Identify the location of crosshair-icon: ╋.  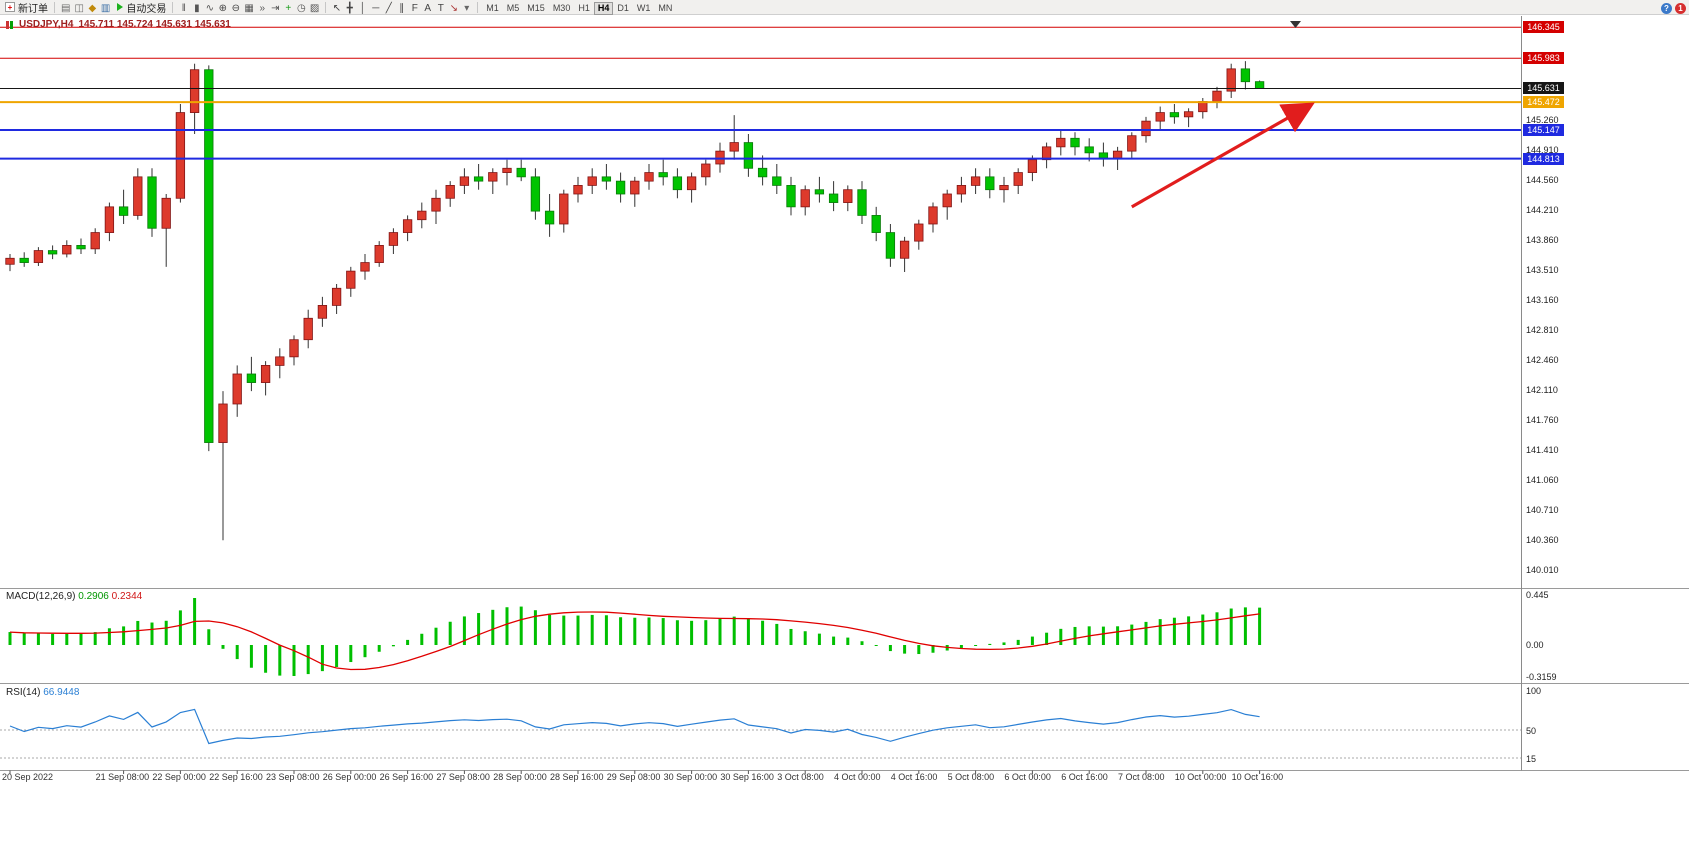
(349, 8).